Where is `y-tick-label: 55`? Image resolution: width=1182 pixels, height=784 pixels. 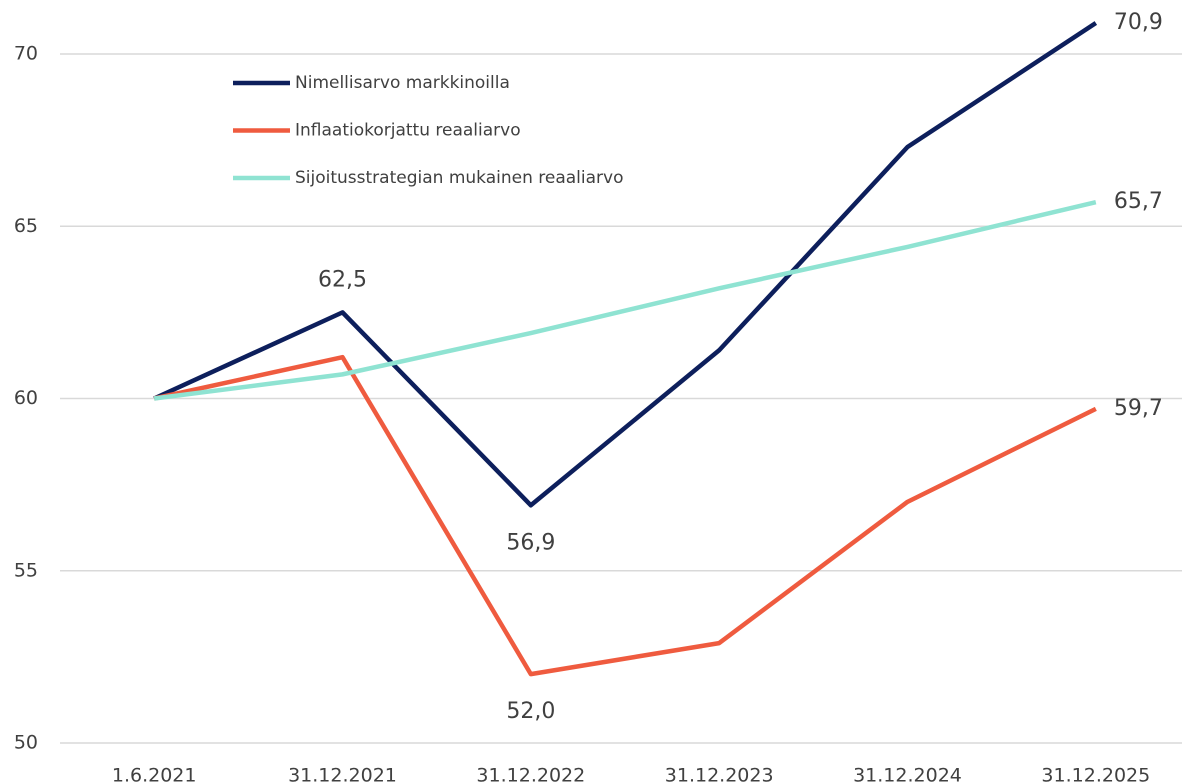
y-tick-label: 55 is located at coordinates (26, 570).